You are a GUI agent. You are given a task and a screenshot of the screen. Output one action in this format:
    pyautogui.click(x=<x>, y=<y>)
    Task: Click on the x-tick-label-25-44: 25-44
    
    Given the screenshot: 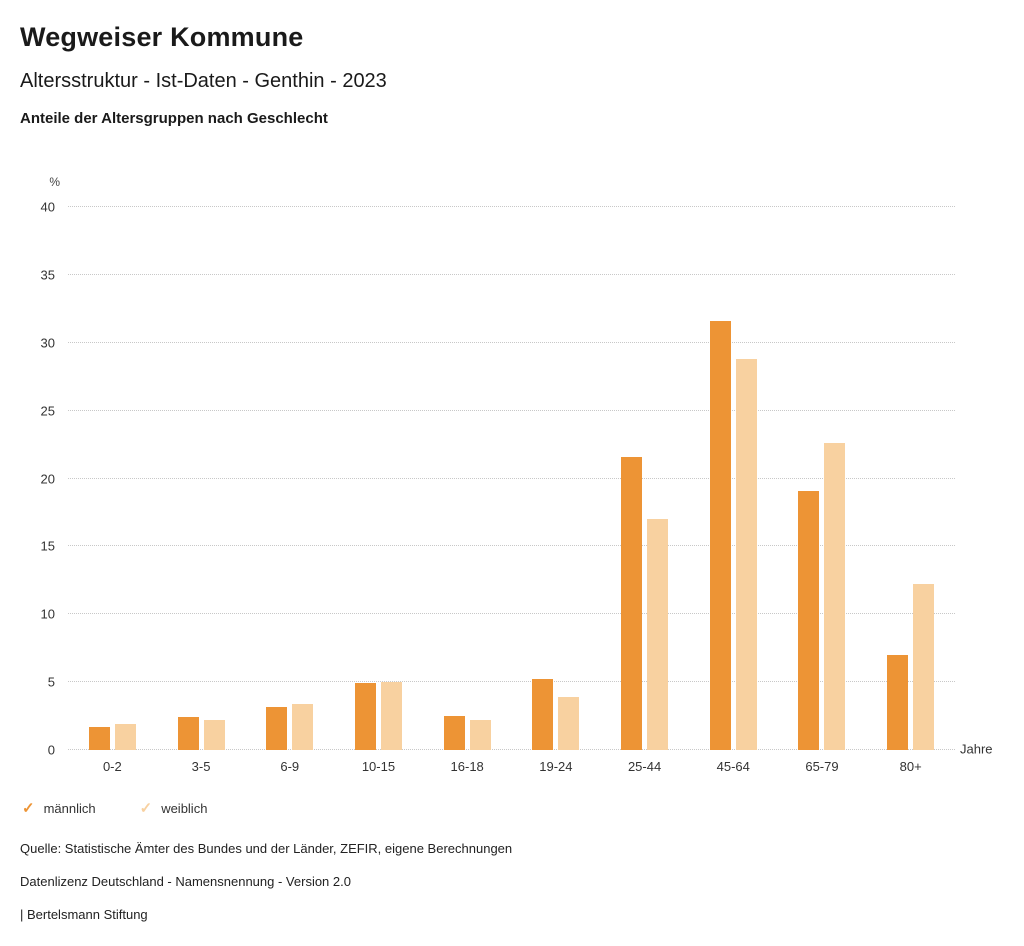 What is the action you would take?
    pyautogui.click(x=644, y=766)
    